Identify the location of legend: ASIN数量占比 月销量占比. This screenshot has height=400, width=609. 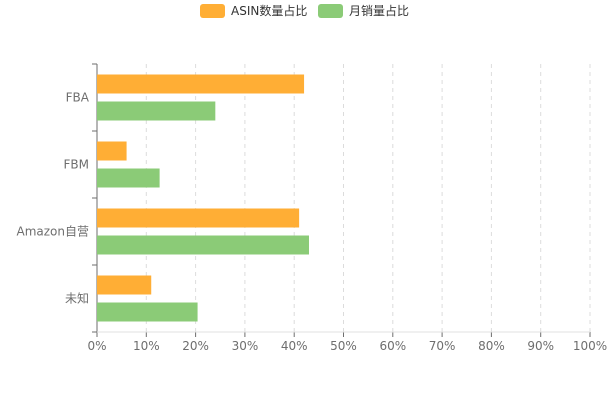
(304, 10).